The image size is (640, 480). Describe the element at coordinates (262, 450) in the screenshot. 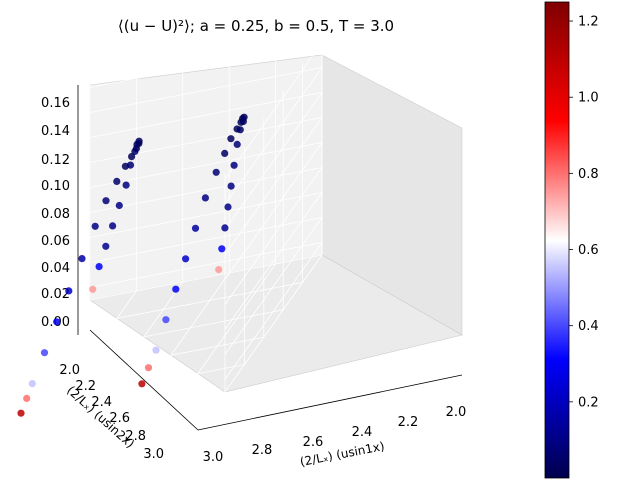

I see `x-tick-label: 2.8` at that location.